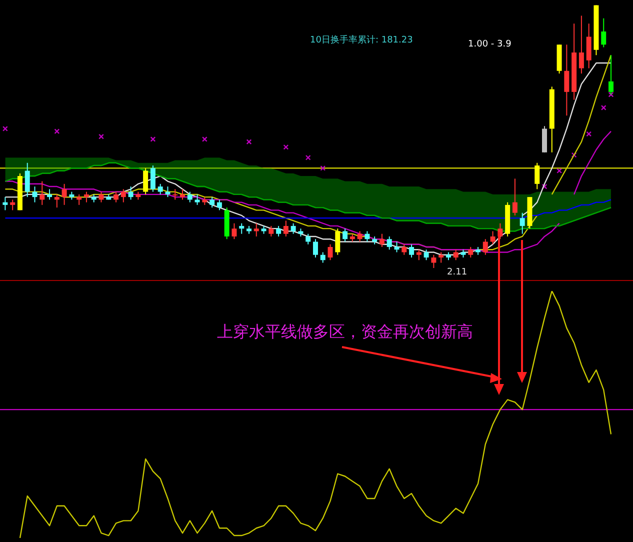  Describe the element at coordinates (490, 44) in the screenshot. I see `annotation: 1.00 - 3.9` at that location.